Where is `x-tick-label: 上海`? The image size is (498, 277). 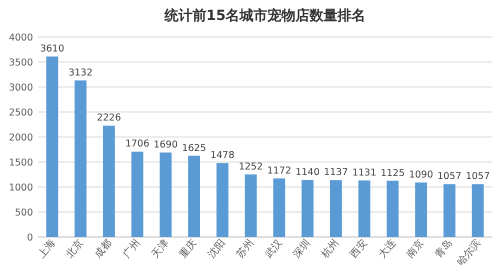
x-tick-label: 上海 is located at coordinates (46, 248).